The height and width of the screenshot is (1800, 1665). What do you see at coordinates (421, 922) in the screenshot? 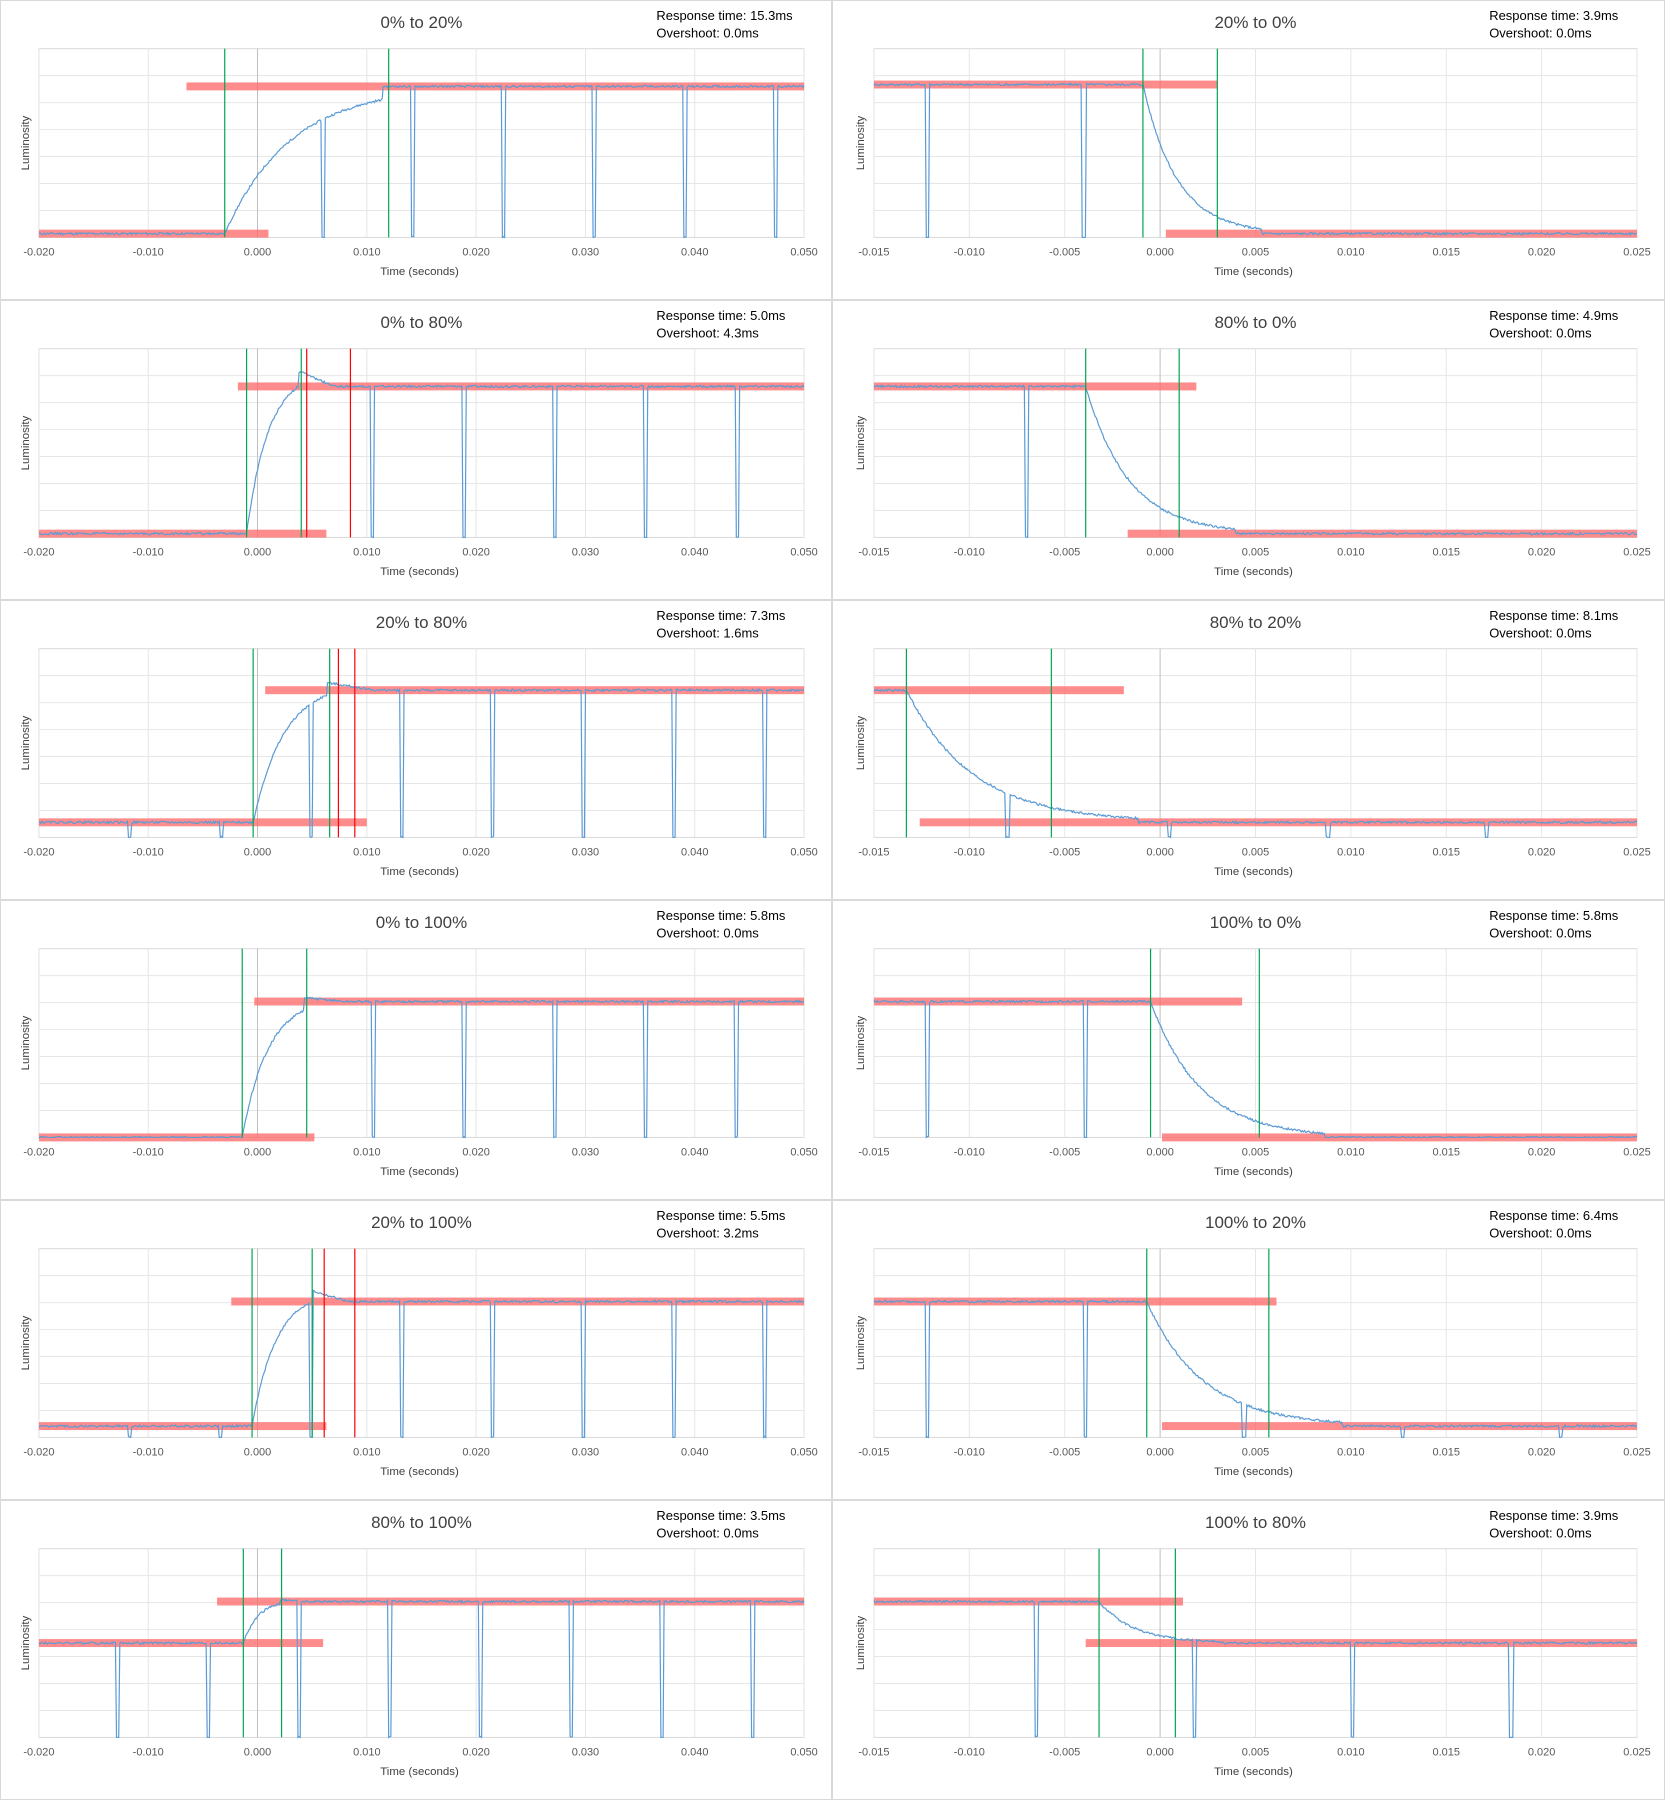
I see `chart-title: 0% to 100%` at bounding box center [421, 922].